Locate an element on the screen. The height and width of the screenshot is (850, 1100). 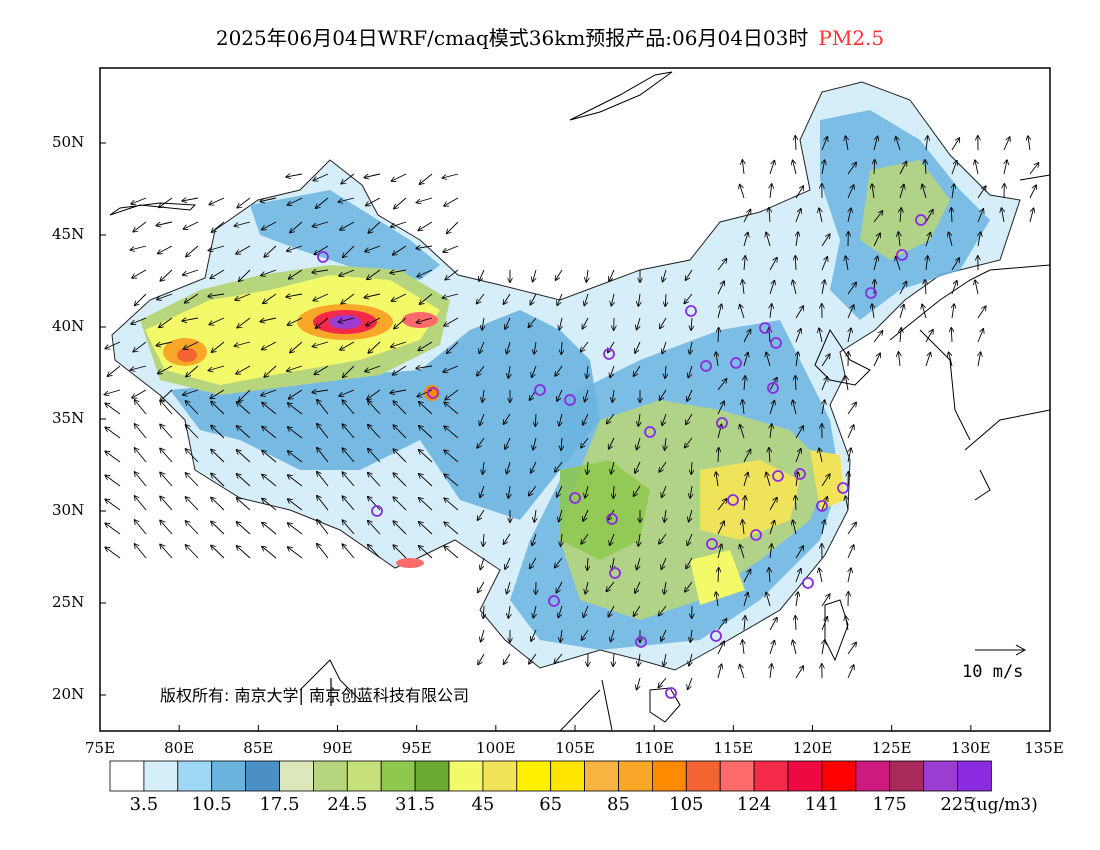
legend-label: 65 is located at coordinates (551, 804).